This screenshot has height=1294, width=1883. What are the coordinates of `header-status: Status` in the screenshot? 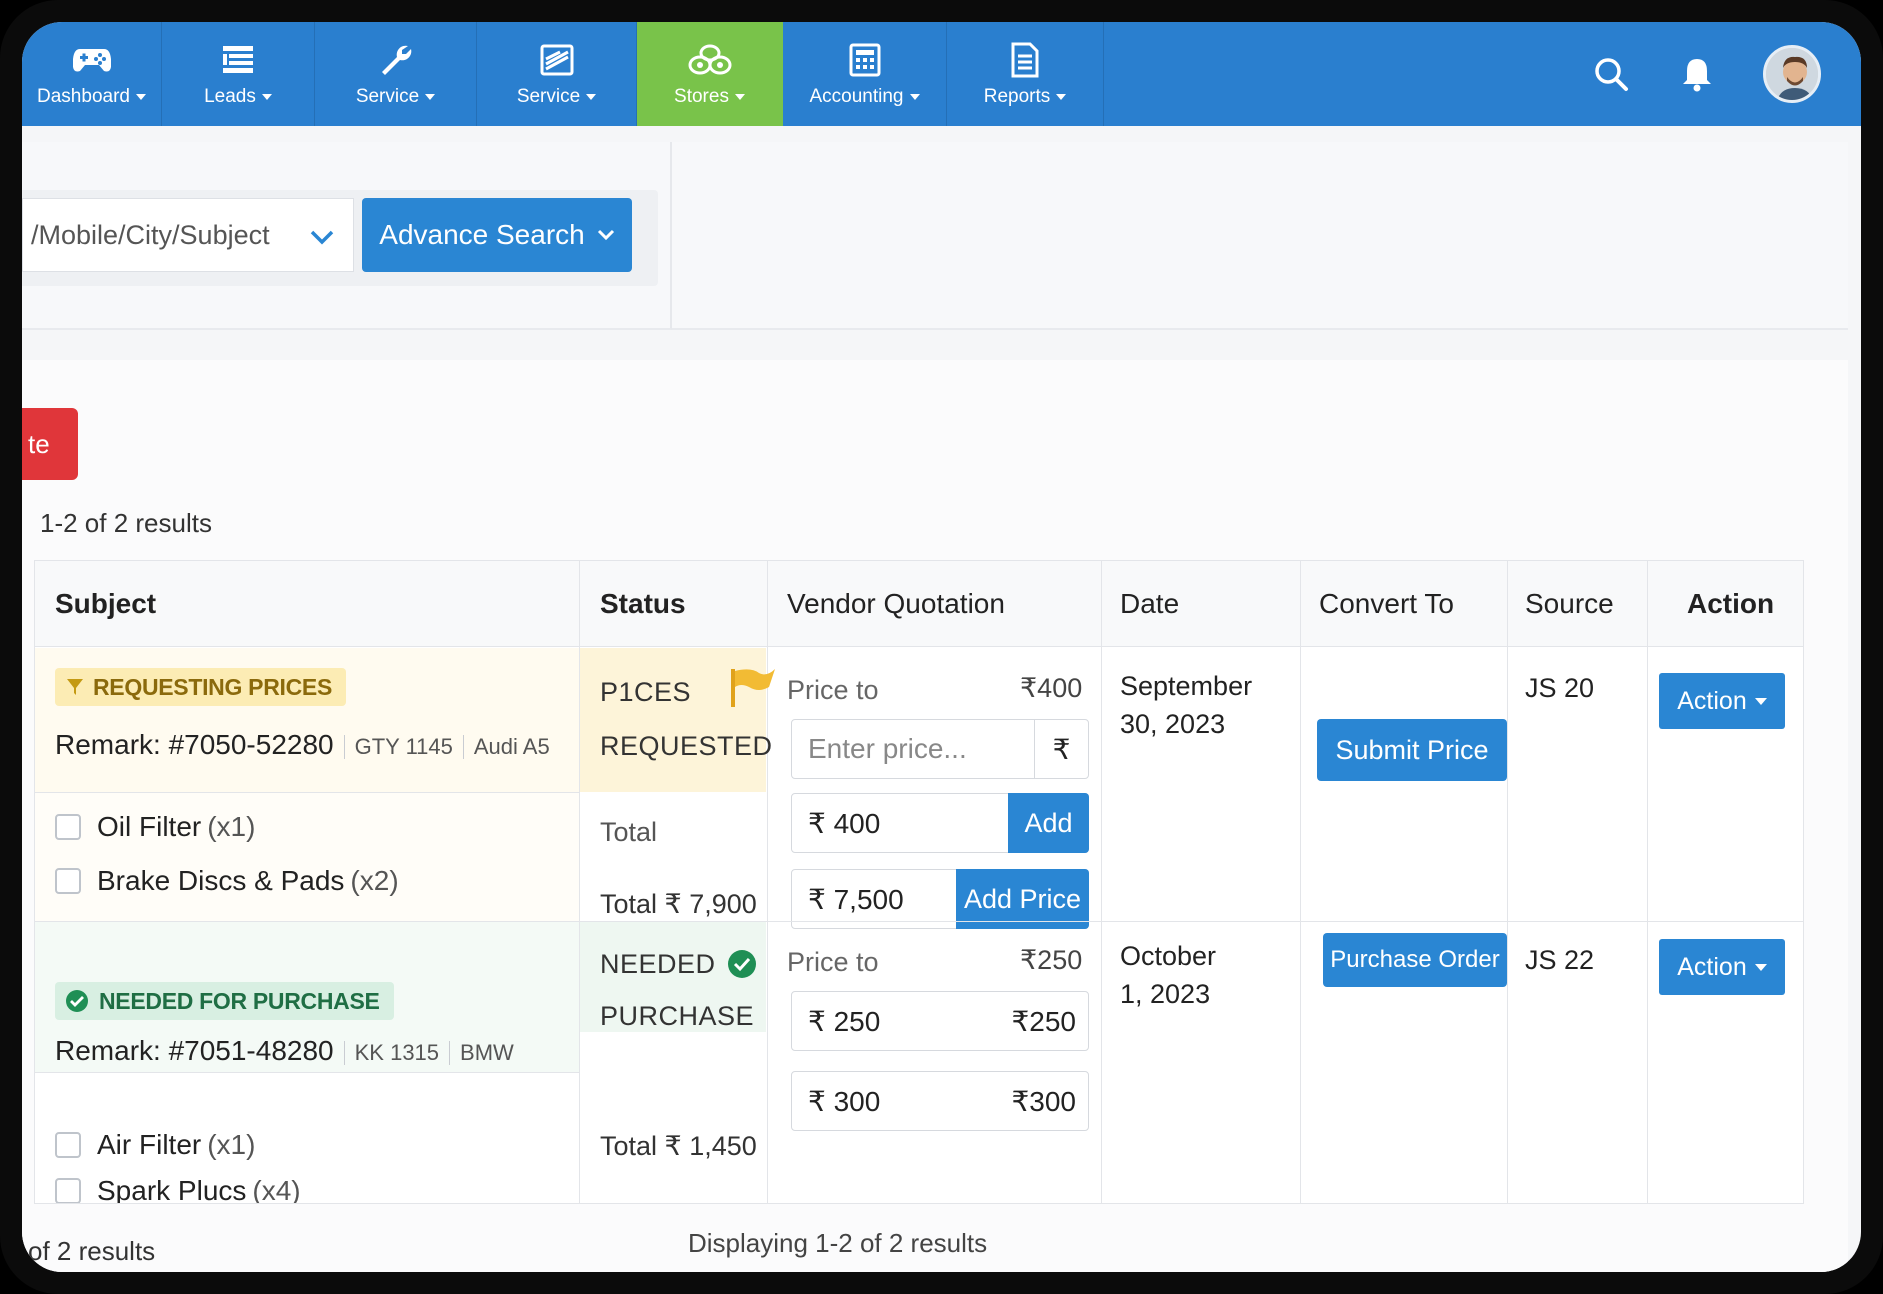 It's located at (643, 603).